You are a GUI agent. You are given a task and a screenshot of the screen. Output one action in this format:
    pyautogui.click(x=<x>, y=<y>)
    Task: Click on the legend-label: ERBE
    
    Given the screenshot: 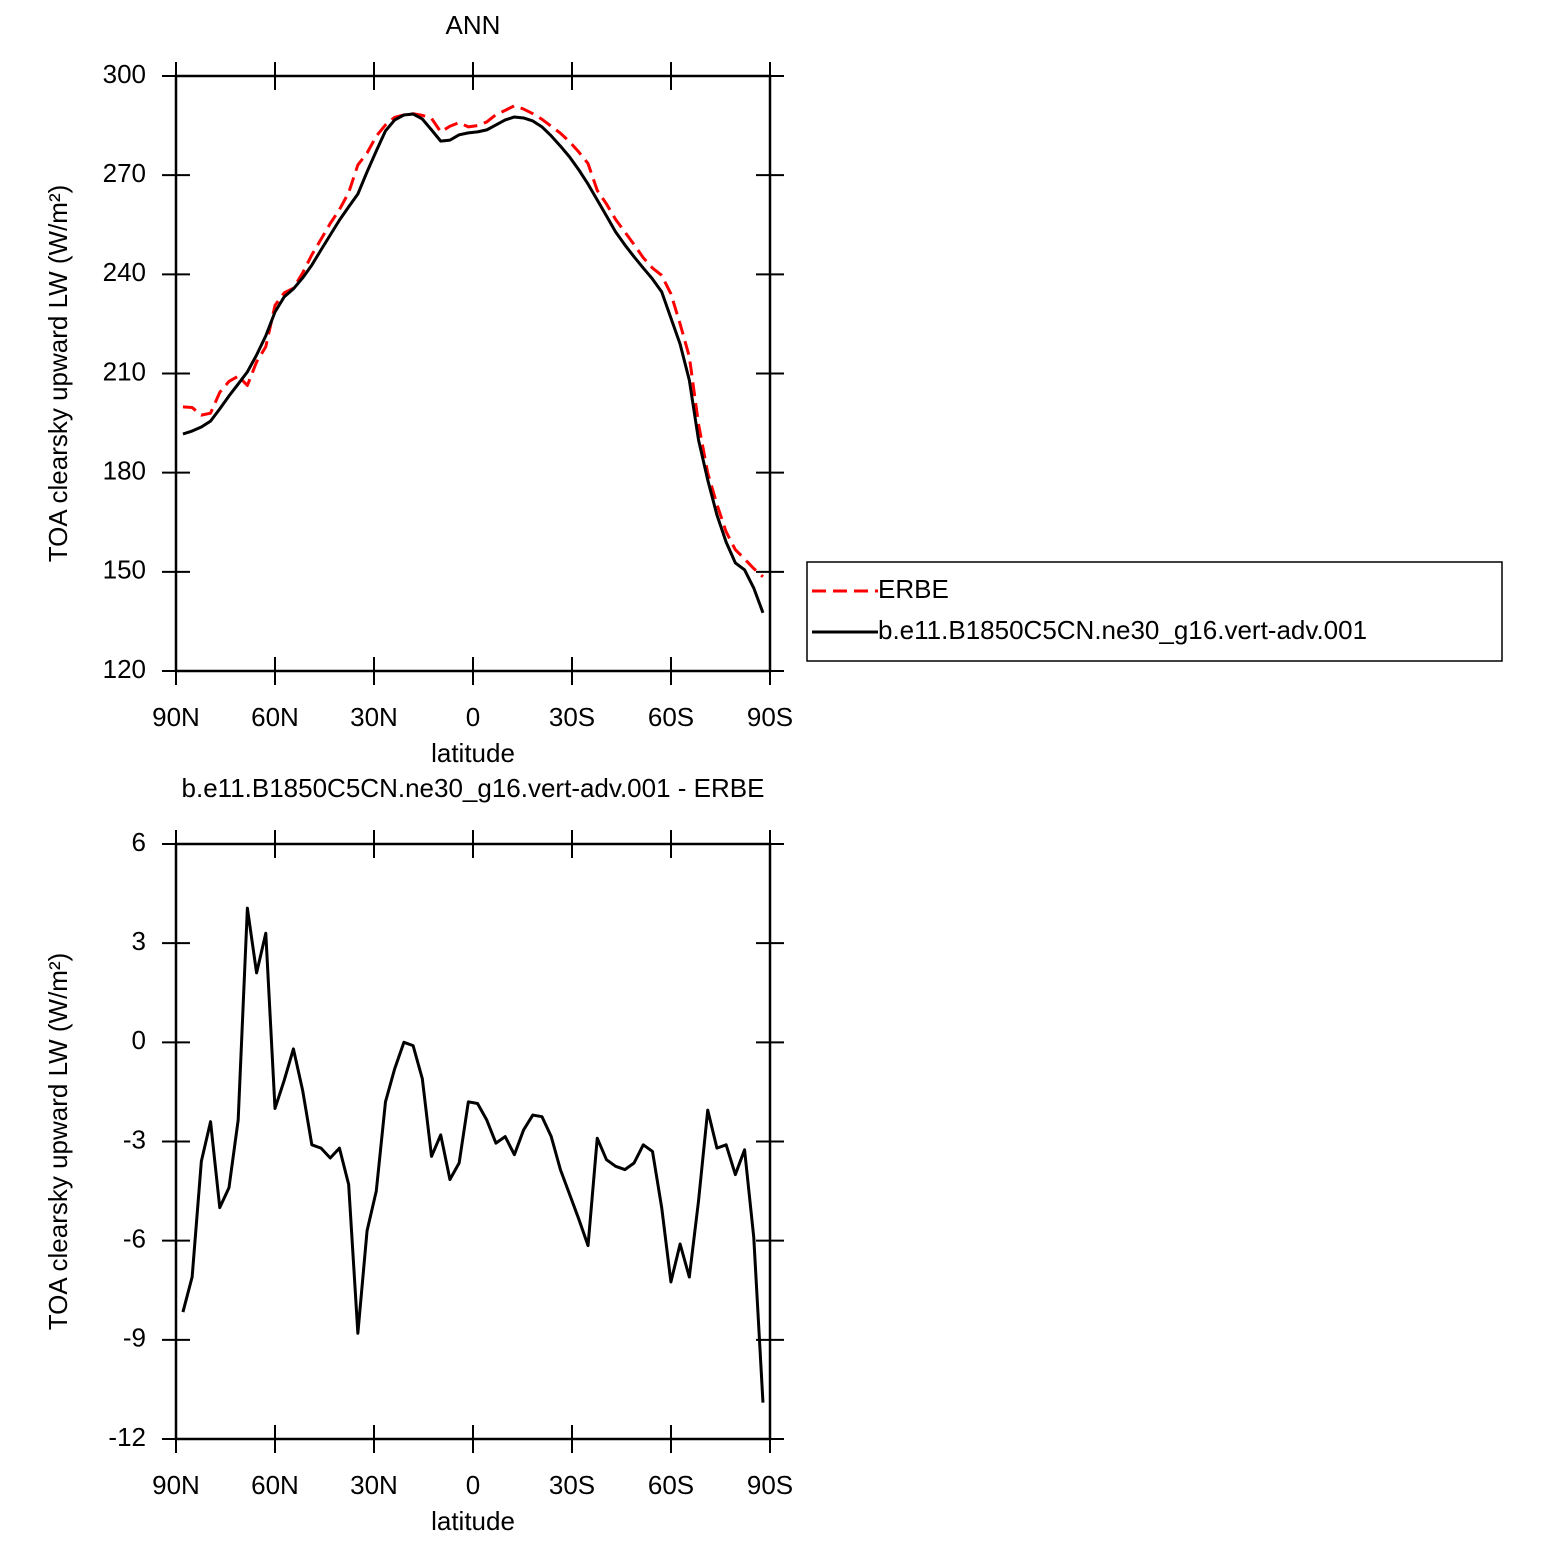 What is the action you would take?
    pyautogui.click(x=913, y=589)
    